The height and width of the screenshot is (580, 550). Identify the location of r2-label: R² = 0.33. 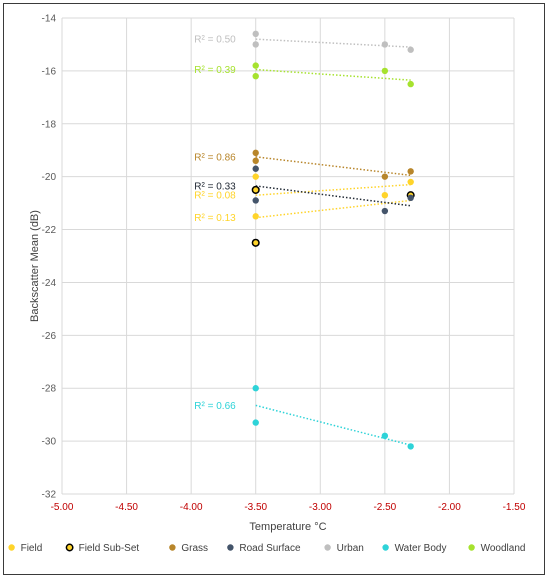
(215, 186).